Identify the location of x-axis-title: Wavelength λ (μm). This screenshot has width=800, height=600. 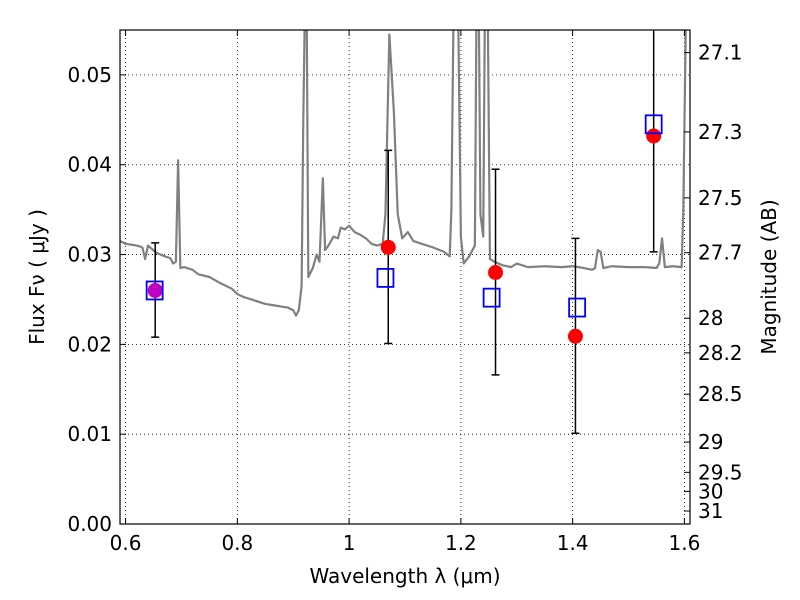
(404, 576).